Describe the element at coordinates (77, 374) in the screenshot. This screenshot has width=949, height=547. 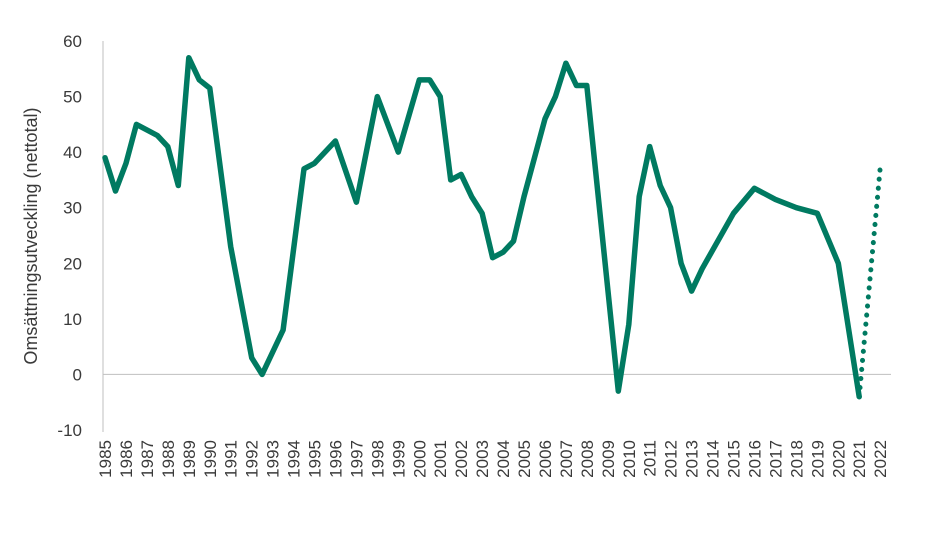
I see `y-tick-label: 0` at that location.